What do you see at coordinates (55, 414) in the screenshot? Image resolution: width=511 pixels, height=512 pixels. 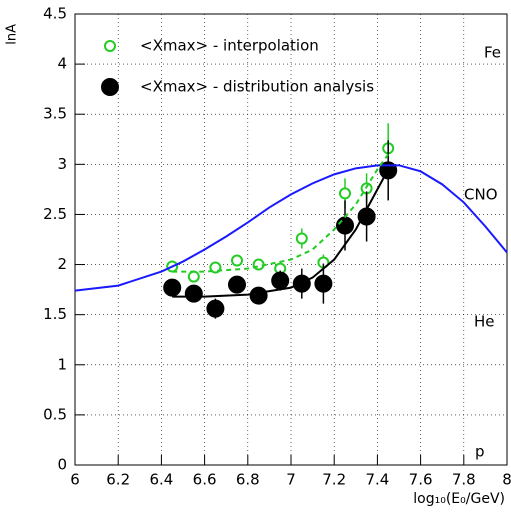 I see `y-tick-label: 0.5` at bounding box center [55, 414].